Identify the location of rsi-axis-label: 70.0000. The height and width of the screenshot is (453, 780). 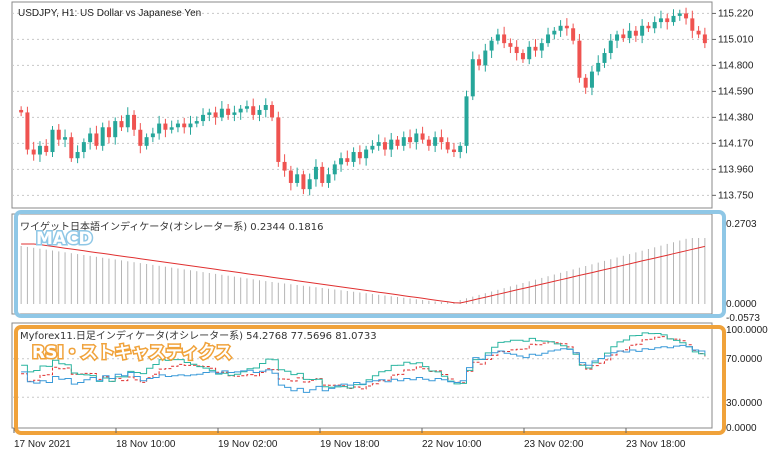
(744, 359).